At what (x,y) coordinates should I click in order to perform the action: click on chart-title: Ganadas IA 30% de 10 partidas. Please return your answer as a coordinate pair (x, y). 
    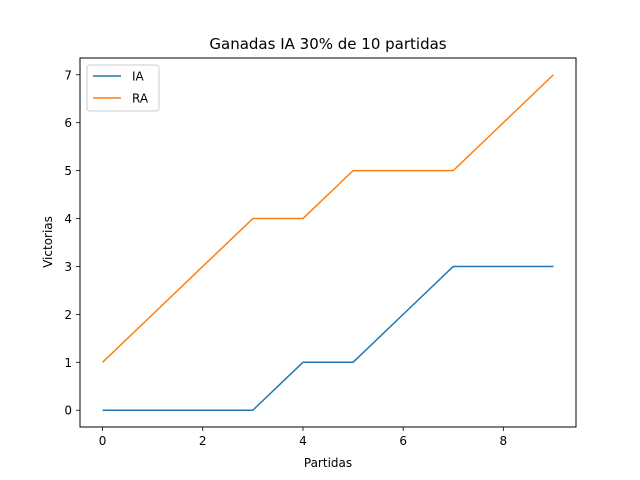
    Looking at the image, I should click on (327, 44).